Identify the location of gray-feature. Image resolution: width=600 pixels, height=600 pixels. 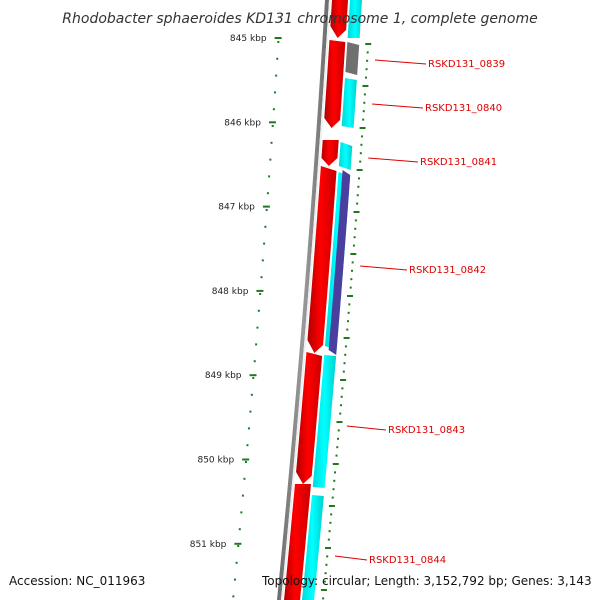
(352, 58).